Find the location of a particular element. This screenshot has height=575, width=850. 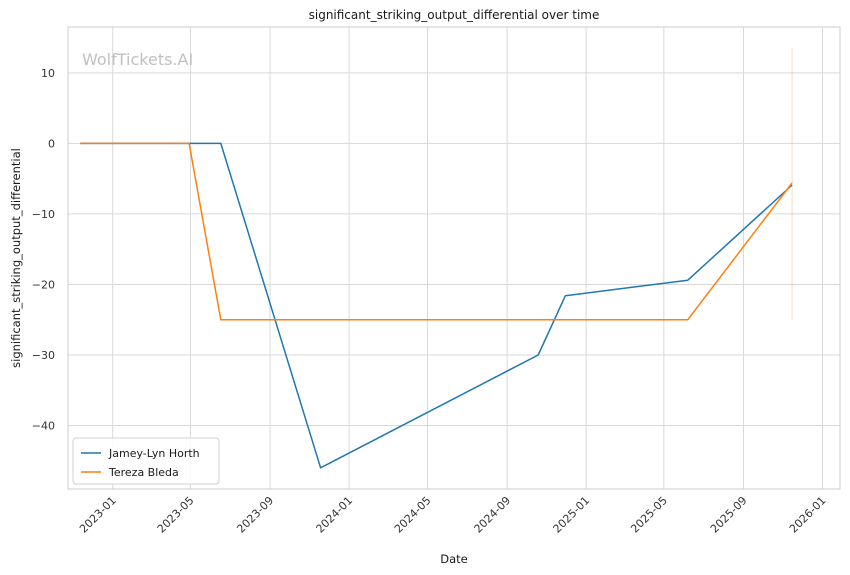

x-tick-label: 2026-01 is located at coordinates (808, 515).